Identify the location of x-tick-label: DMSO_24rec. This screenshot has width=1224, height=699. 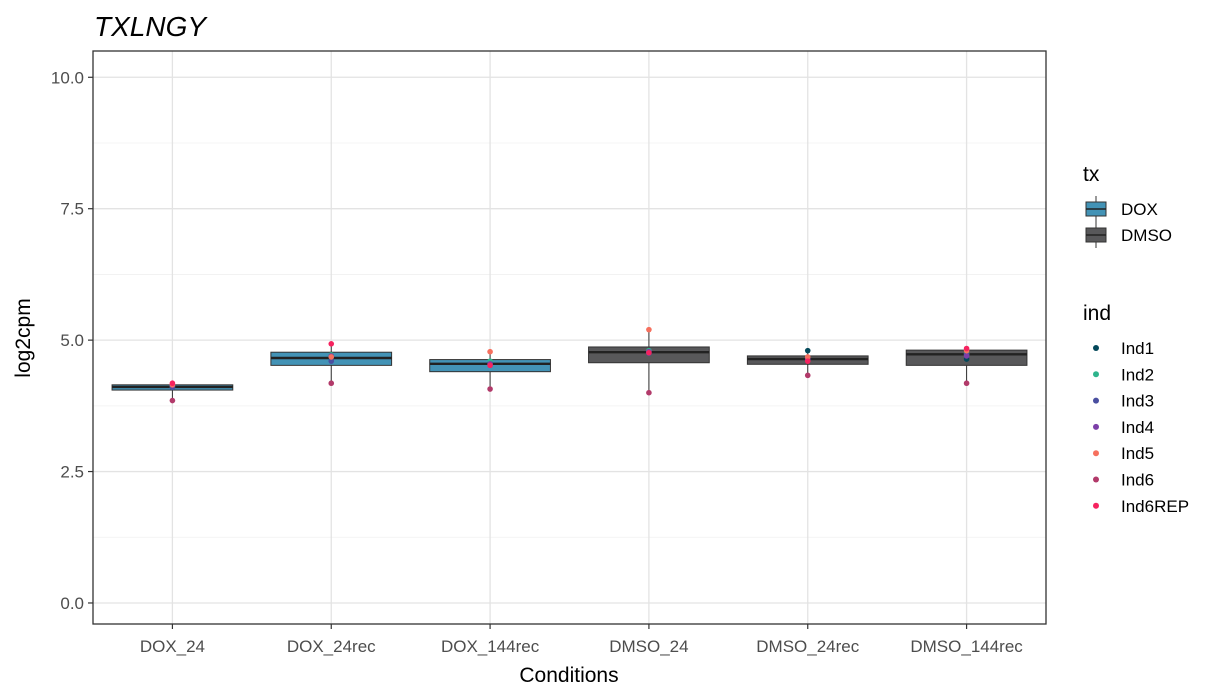
(807, 646).